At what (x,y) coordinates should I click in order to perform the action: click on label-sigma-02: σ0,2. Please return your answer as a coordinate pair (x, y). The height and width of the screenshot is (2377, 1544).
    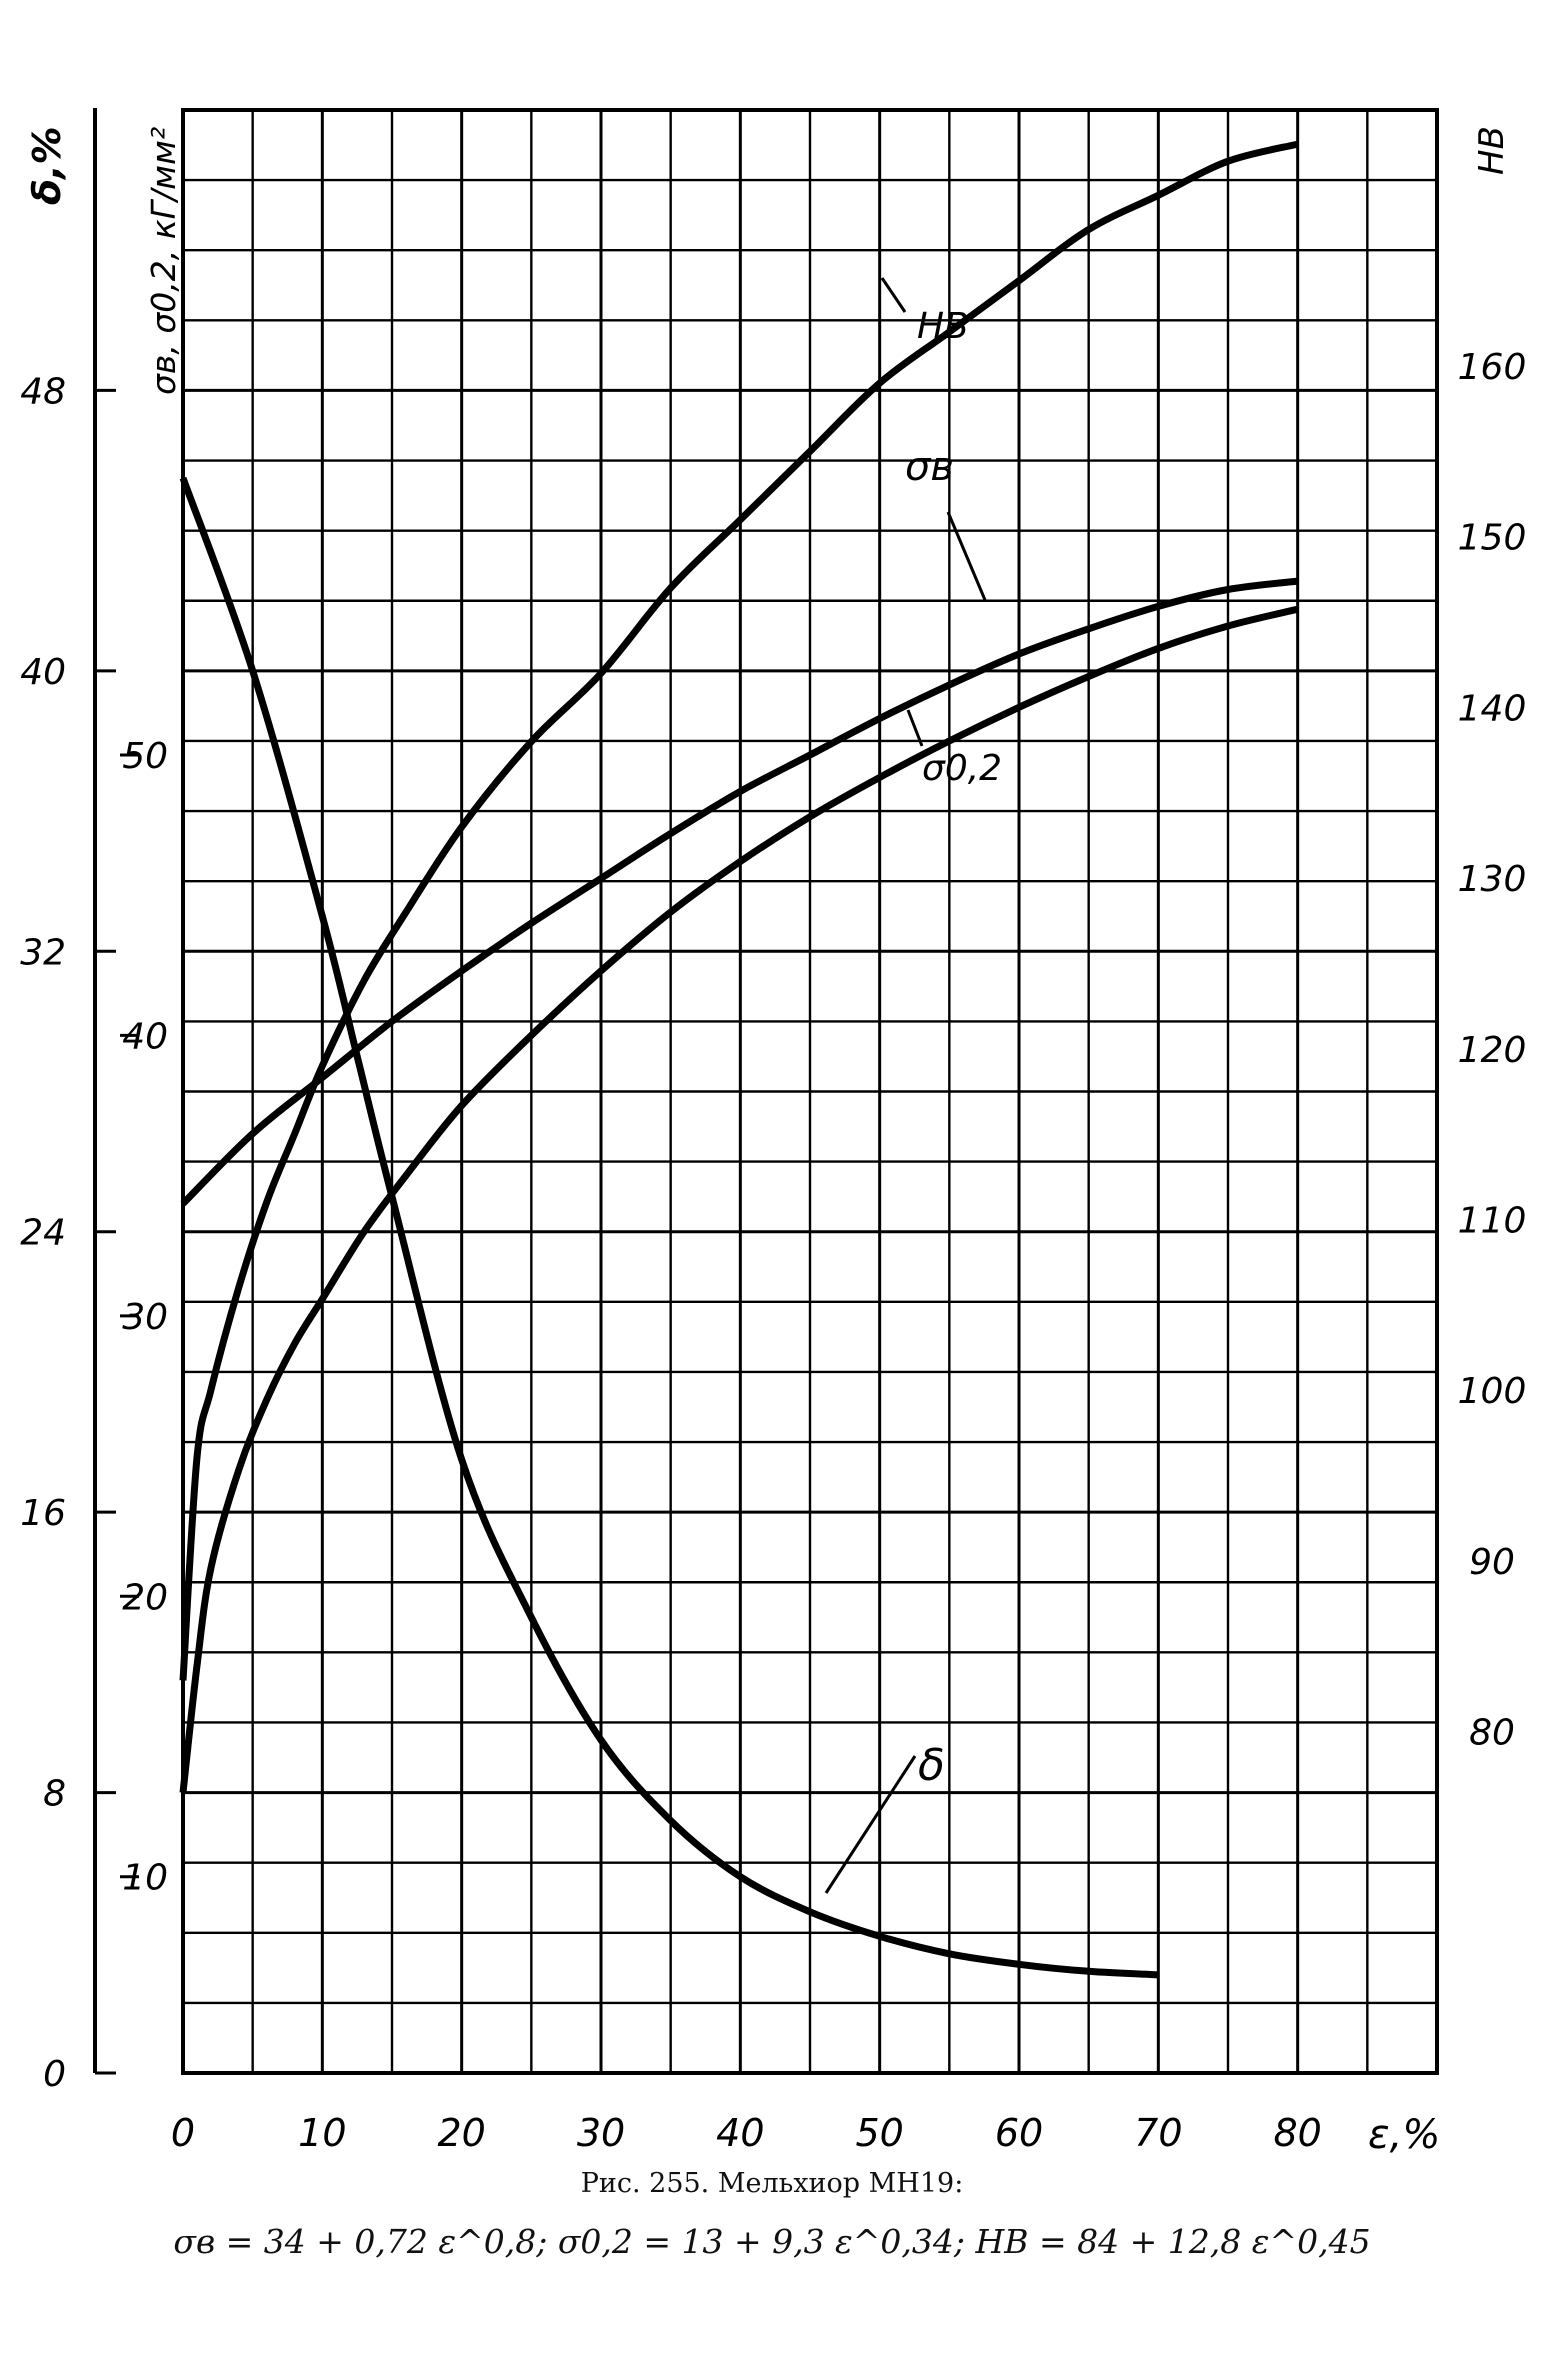
    Looking at the image, I should click on (962, 768).